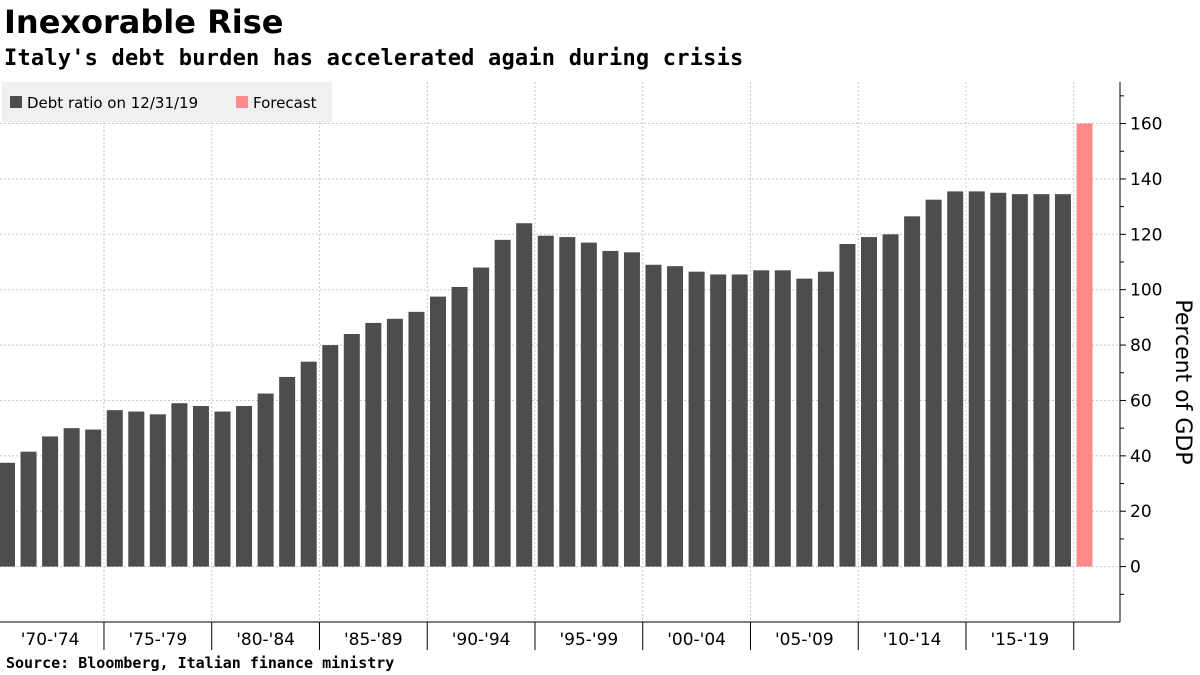 The height and width of the screenshot is (675, 1200). I want to click on legend-label-forecast: Forecast, so click(285, 103).